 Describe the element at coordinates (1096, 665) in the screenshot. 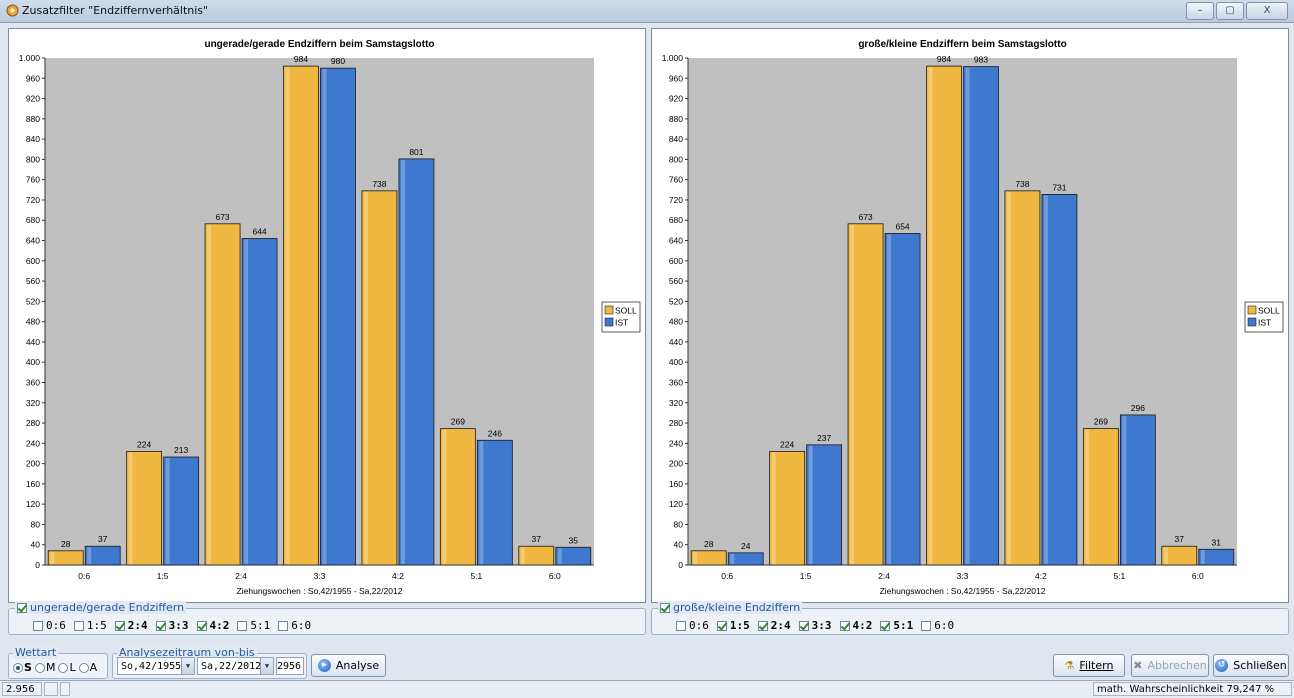

I see `filter-button-label: Filtern` at that location.